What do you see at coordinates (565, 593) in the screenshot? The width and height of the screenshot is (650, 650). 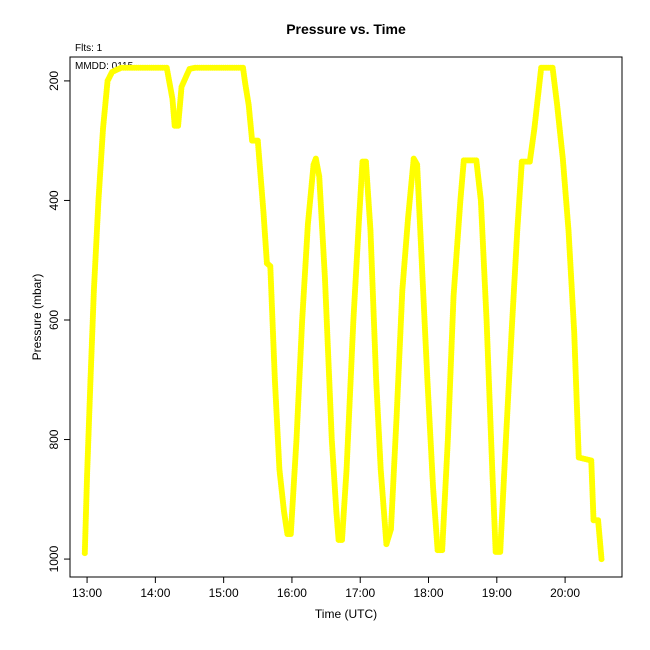 I see `x-tick-label: 20:00` at bounding box center [565, 593].